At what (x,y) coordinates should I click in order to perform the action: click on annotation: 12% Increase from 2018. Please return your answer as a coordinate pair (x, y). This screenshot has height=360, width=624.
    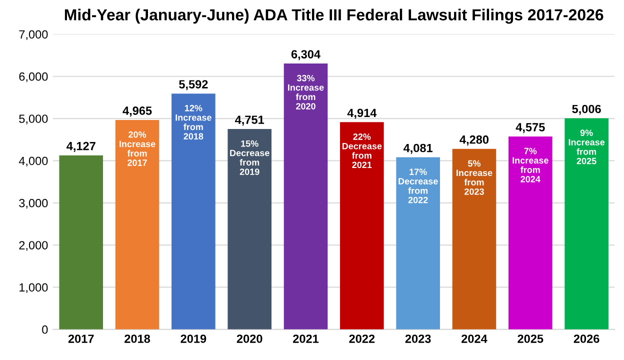
    Looking at the image, I should click on (194, 122).